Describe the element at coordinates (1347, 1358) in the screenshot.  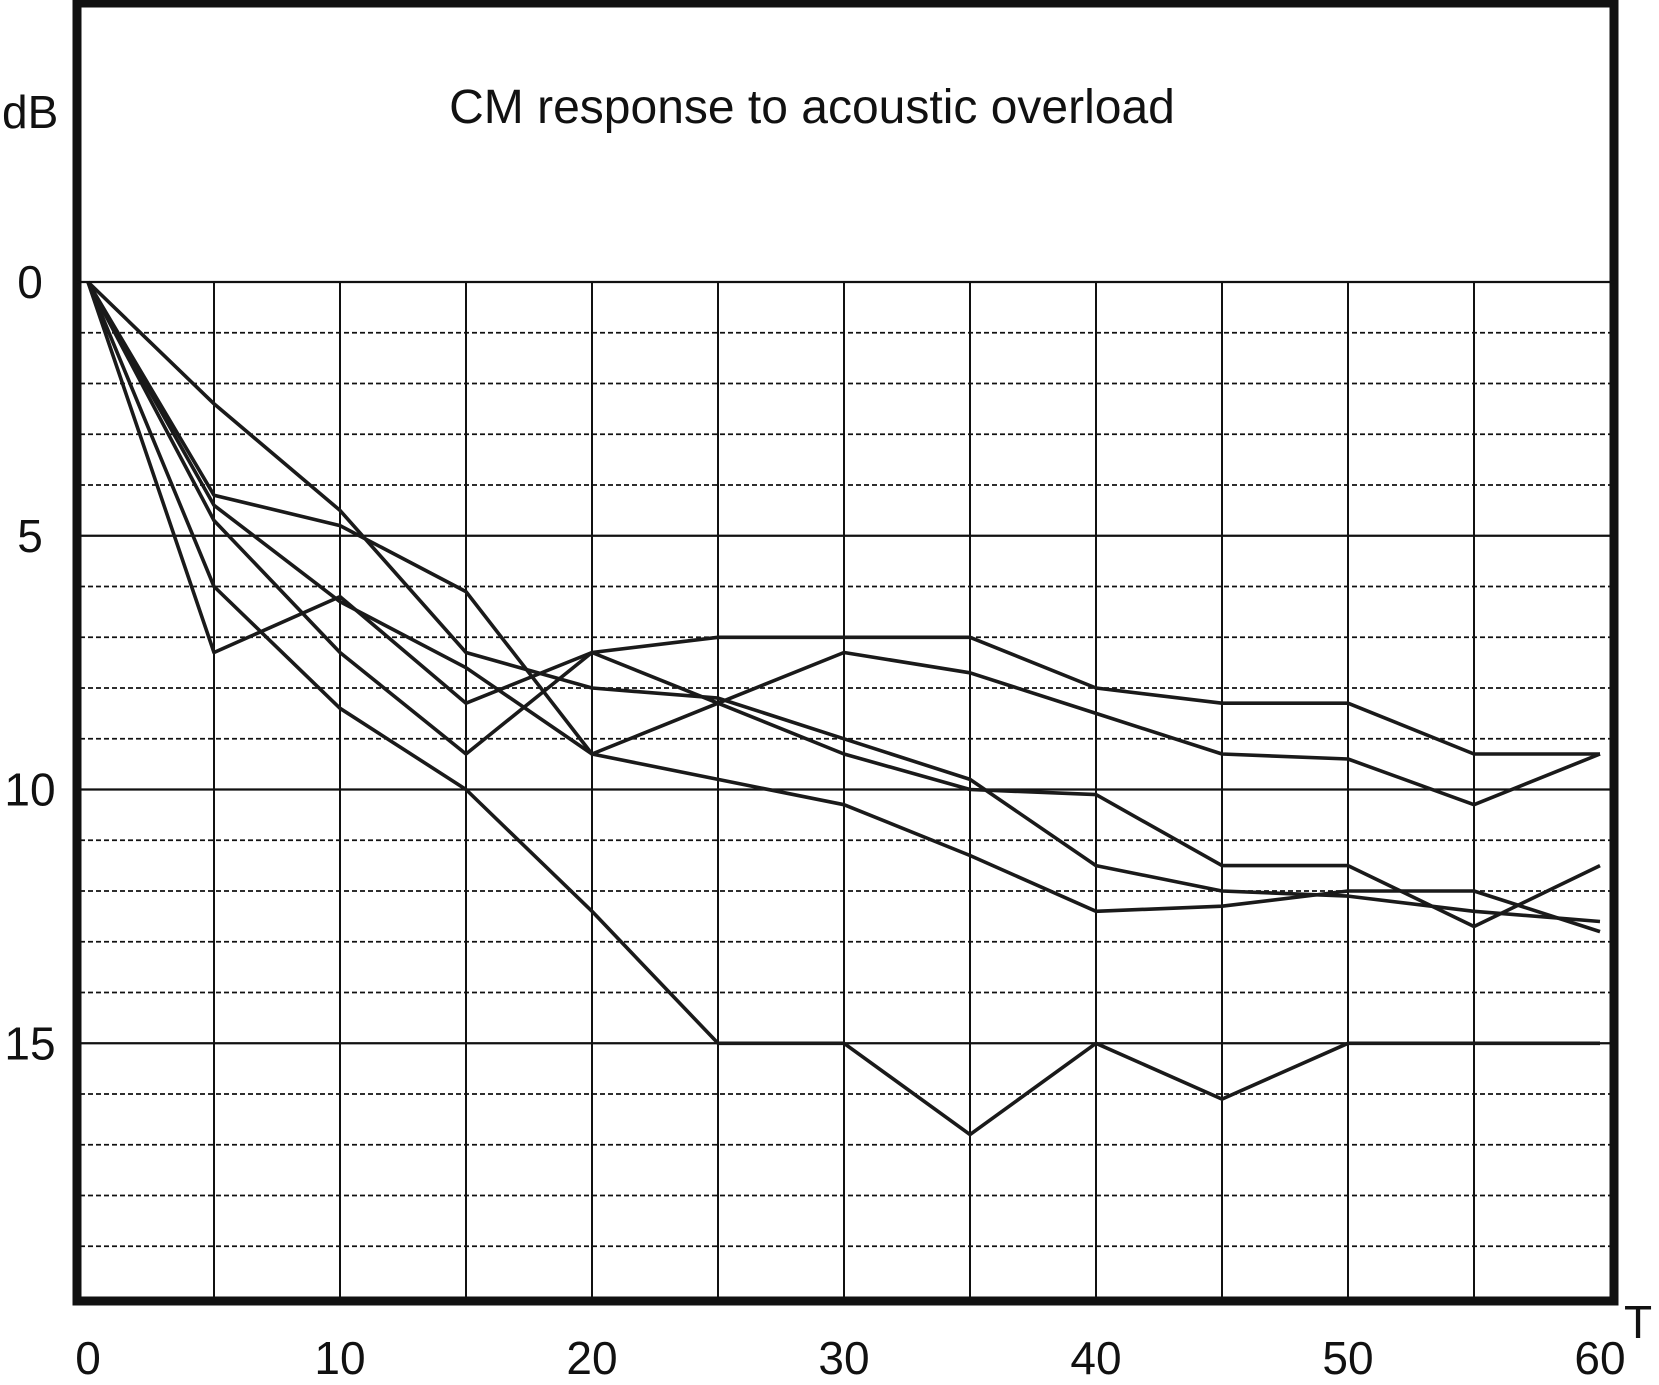
I see `x-tick-label: 50` at that location.